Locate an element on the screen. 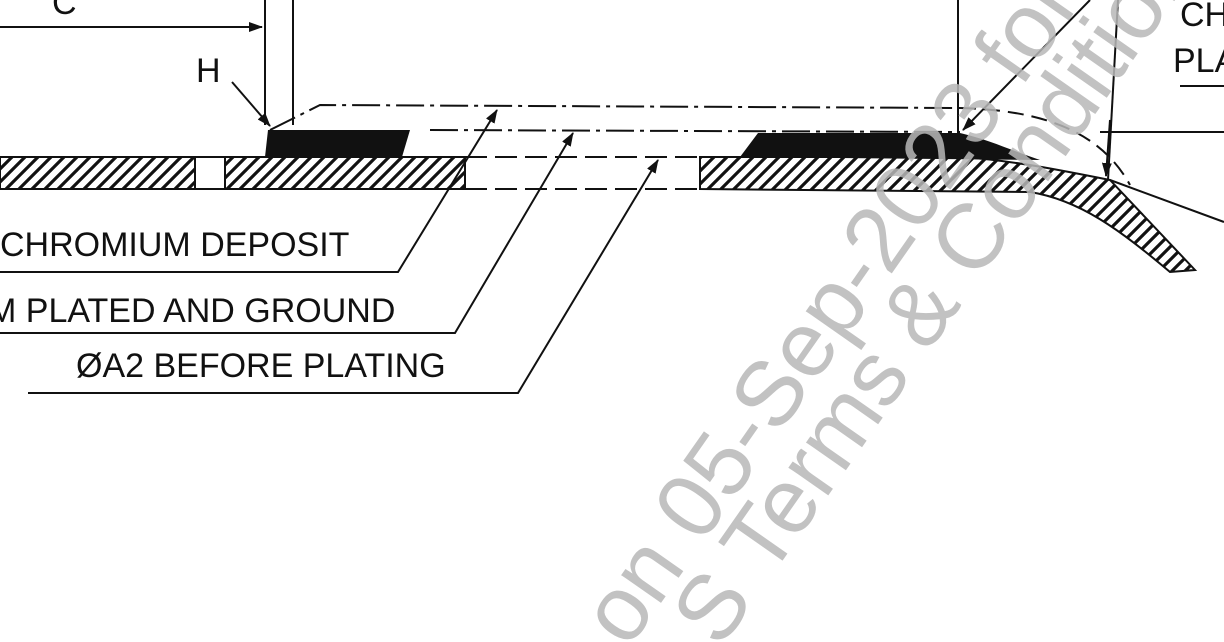 Image resolution: width=1224 pixels, height=642 pixels. deposit-right is located at coordinates (890, 146).